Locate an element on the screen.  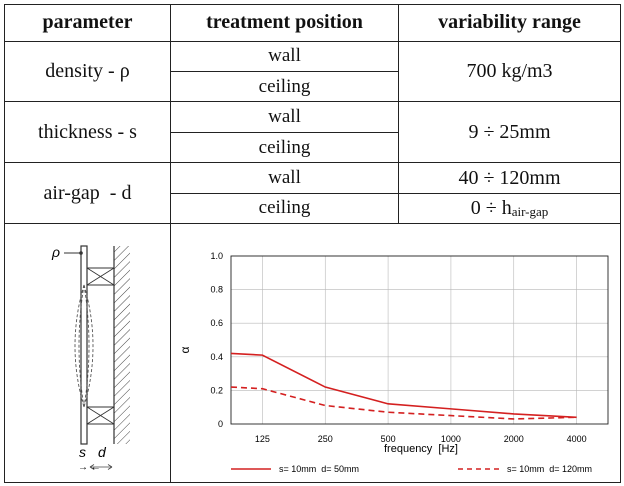
y-tick-label: 0.2 is located at coordinates (216, 391).